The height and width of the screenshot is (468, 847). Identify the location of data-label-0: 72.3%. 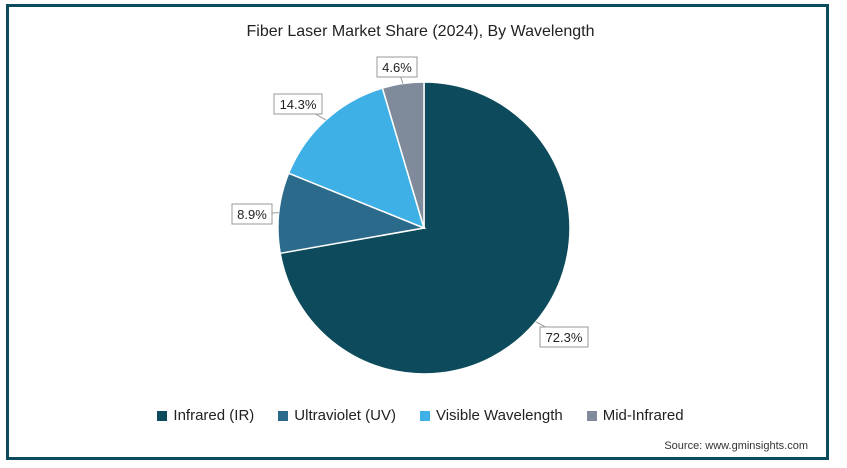
(564, 337).